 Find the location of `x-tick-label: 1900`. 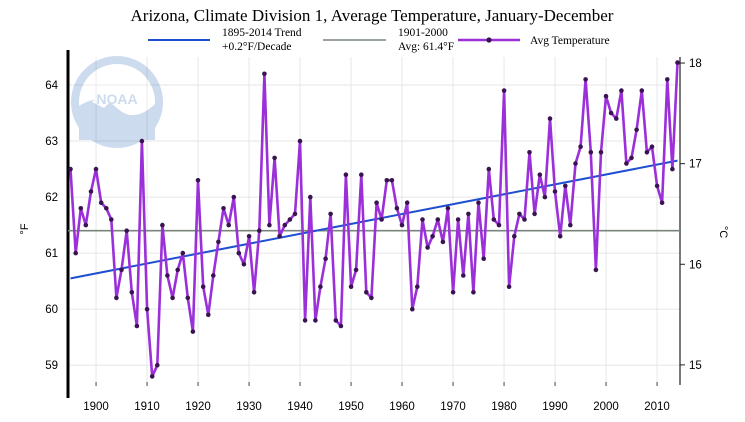

x-tick-label: 1900 is located at coordinates (96, 407).